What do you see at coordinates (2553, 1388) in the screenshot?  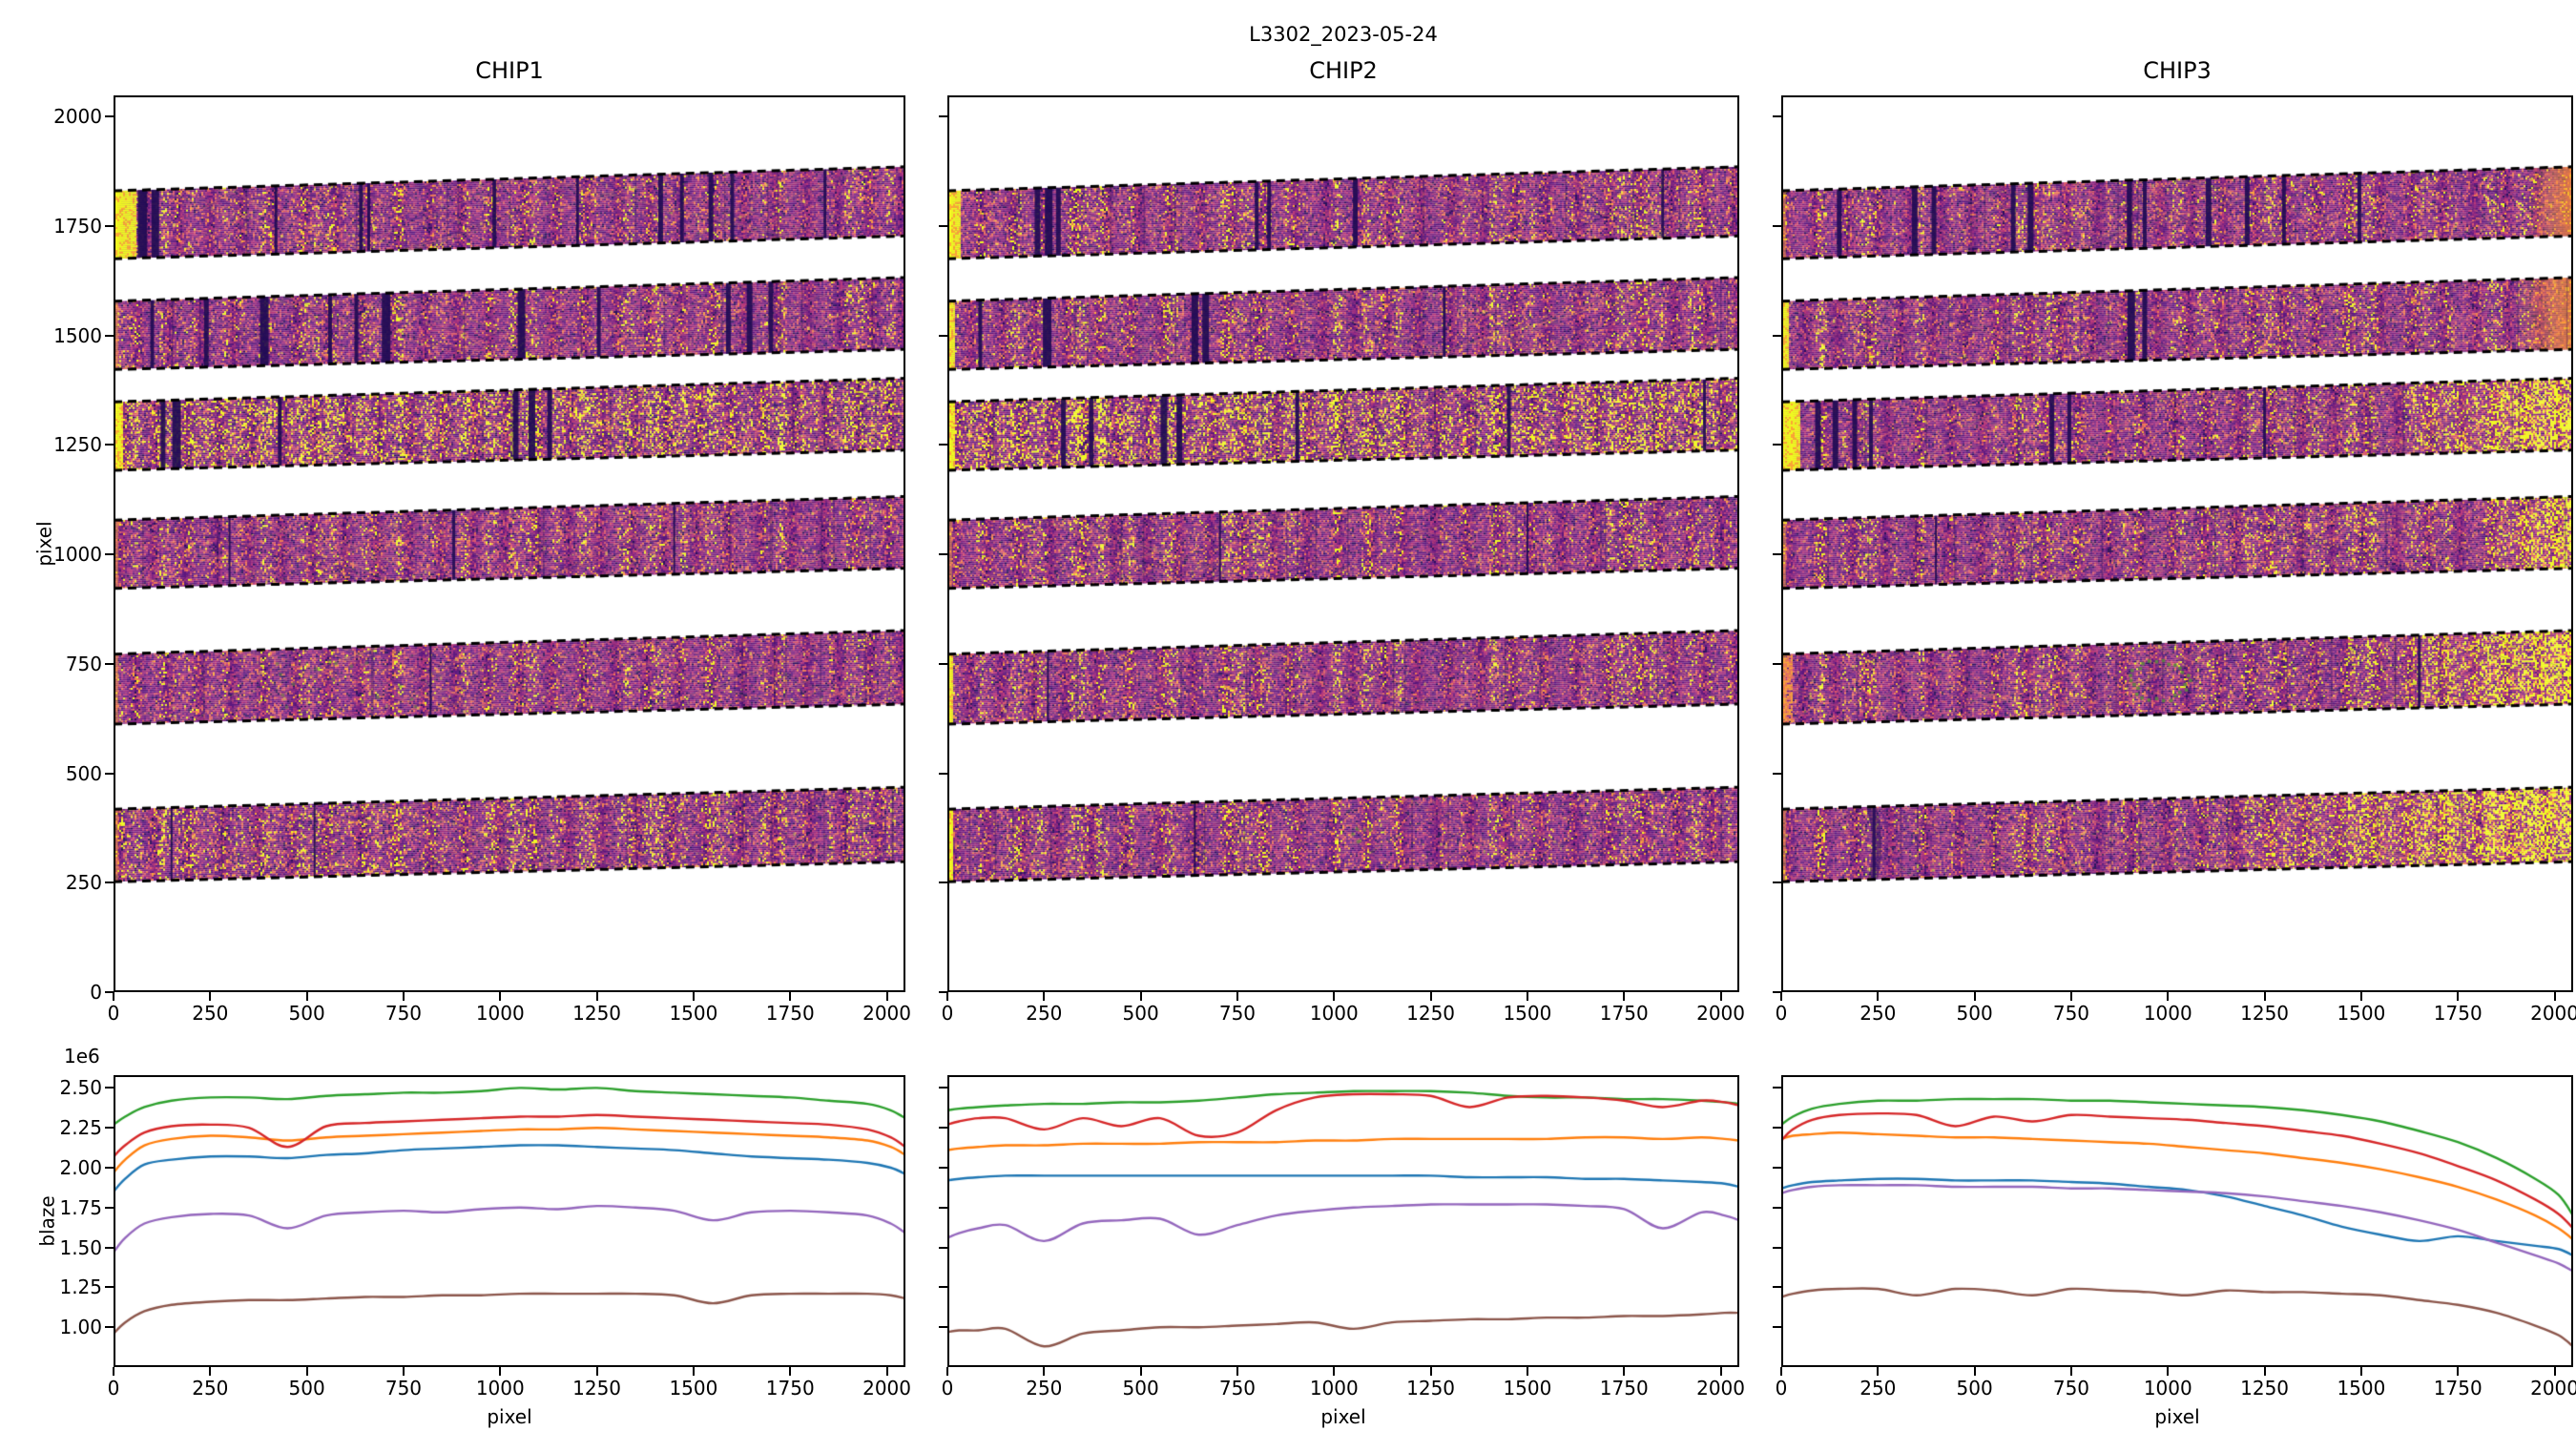 I see `x-tick-label: 2000` at bounding box center [2553, 1388].